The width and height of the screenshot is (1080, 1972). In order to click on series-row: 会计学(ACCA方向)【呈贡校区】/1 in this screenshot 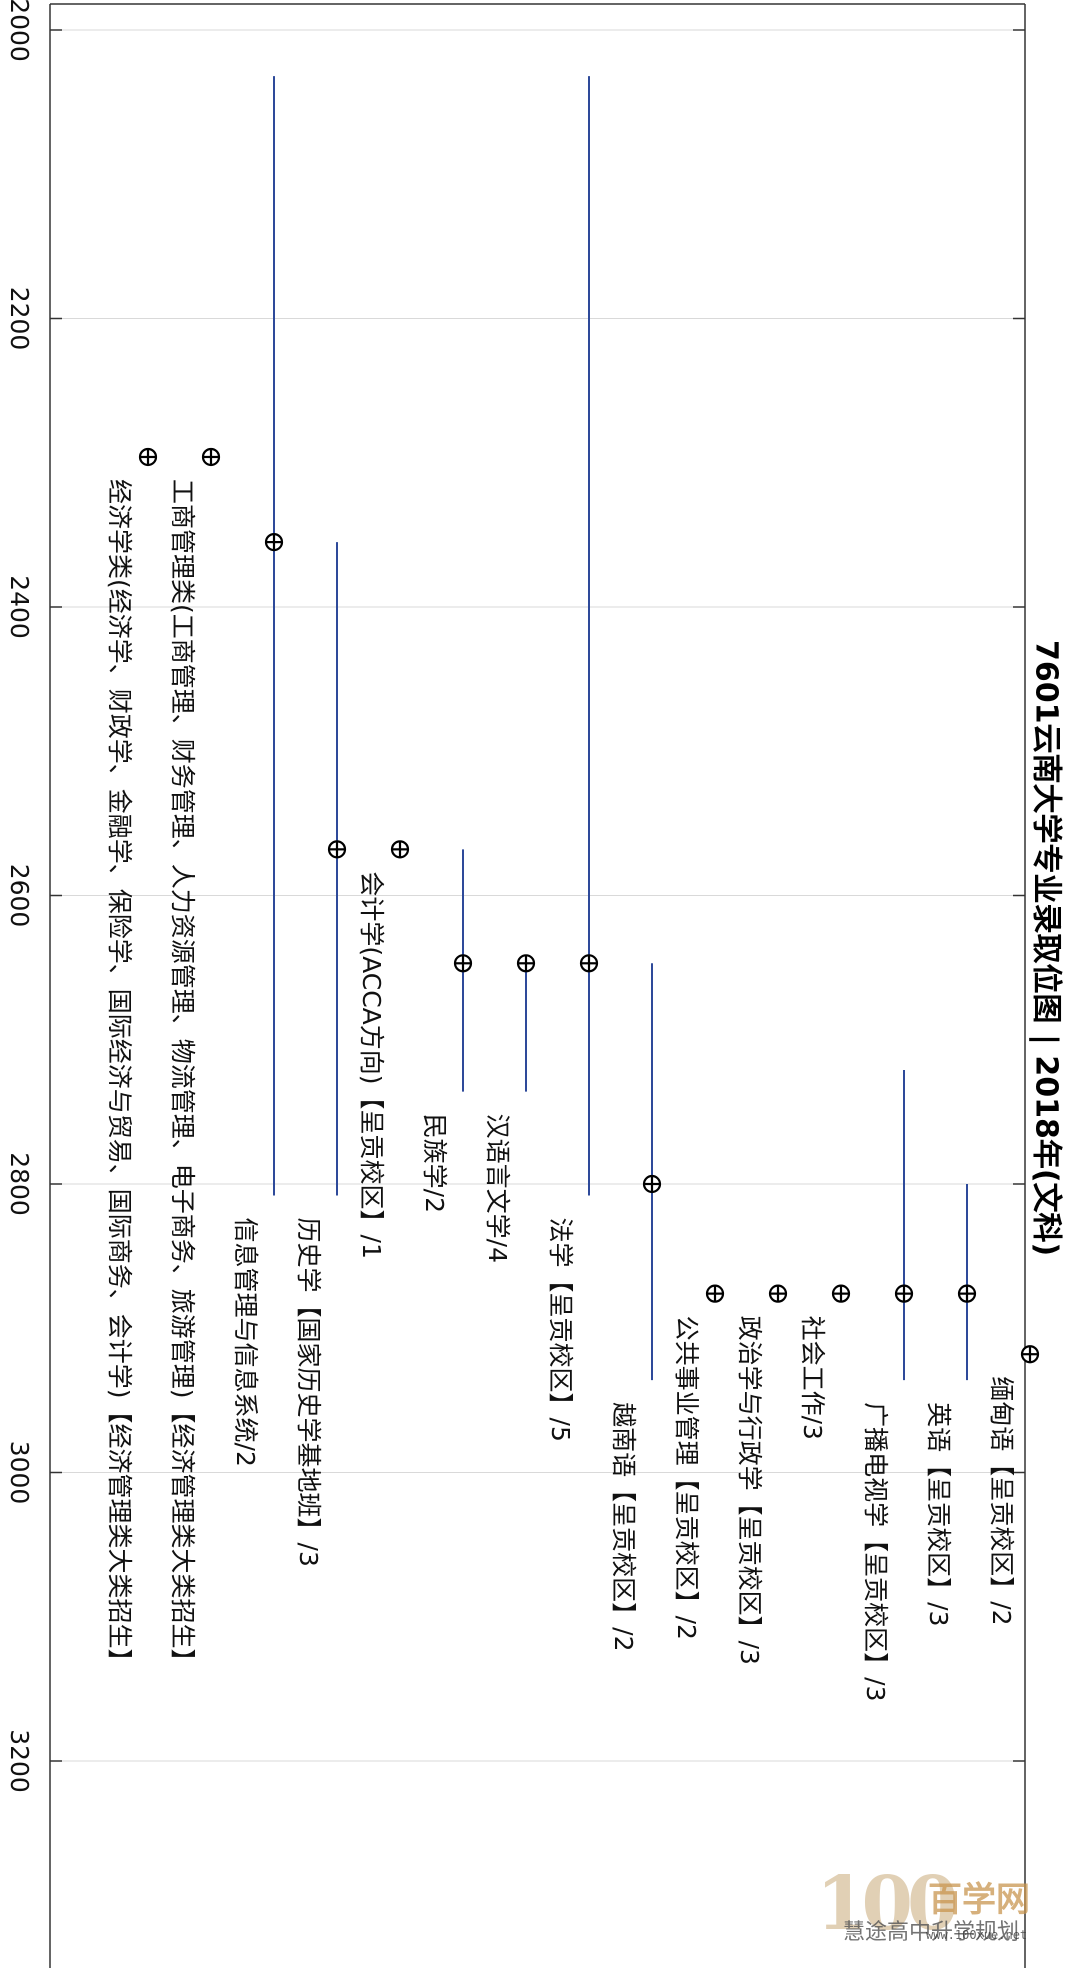, I will do `click(383, 1049)`.